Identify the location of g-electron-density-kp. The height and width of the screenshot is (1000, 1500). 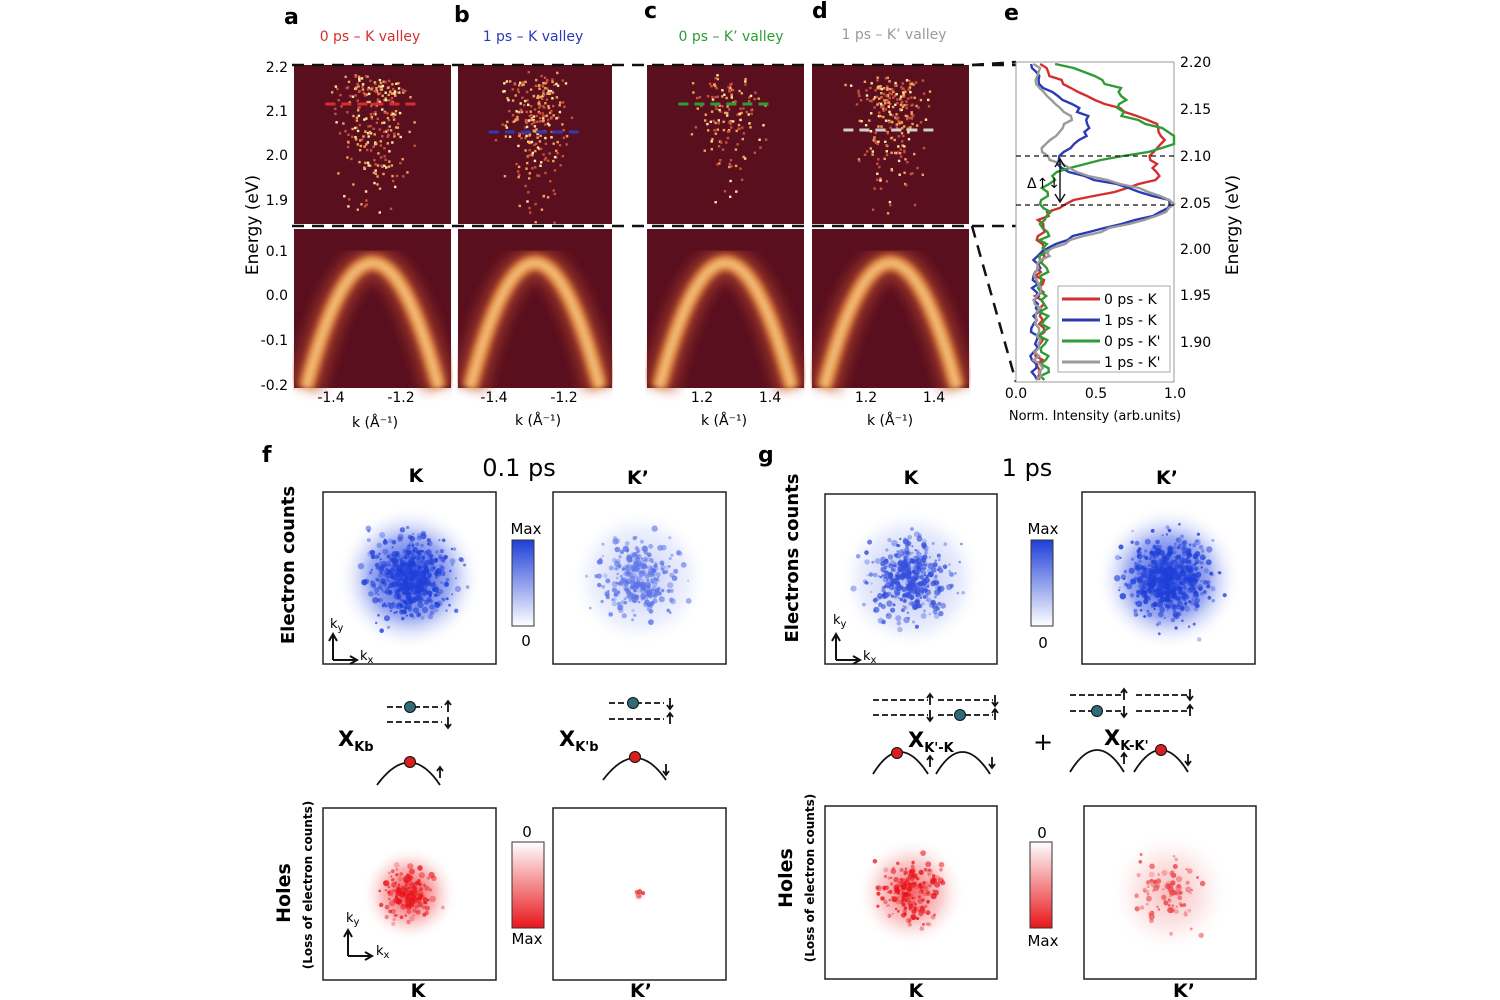
(1168, 578).